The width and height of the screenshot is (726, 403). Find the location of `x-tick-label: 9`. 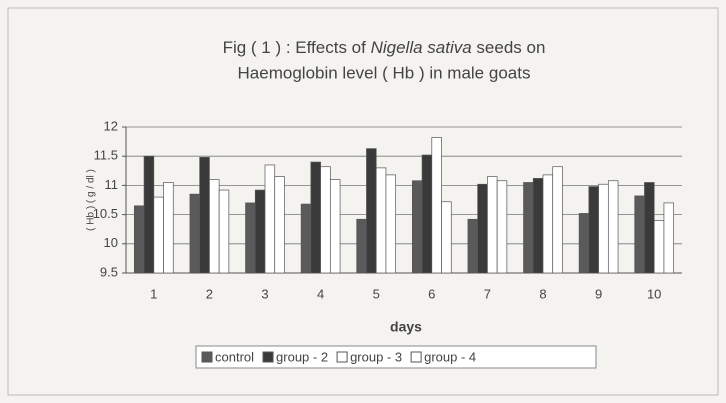

x-tick-label: 9 is located at coordinates (598, 293).